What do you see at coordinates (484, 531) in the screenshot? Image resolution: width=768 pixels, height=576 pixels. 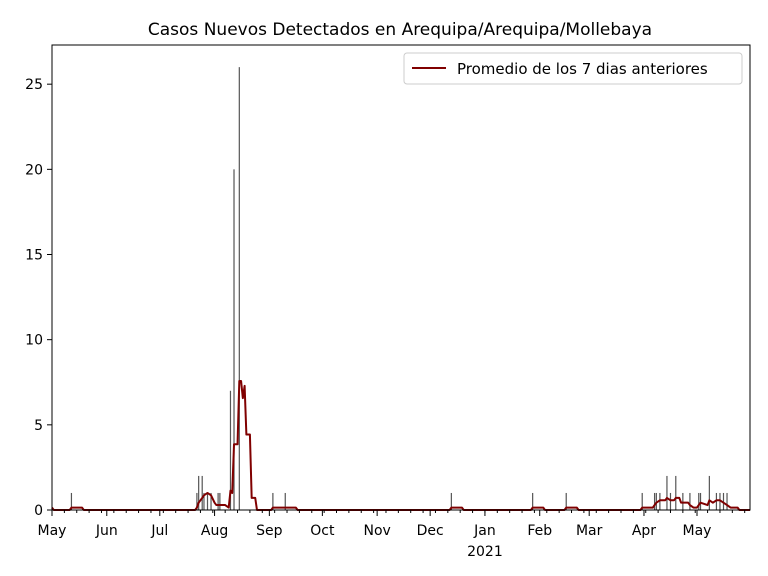 I see `x-tick-label: Jan` at bounding box center [484, 531].